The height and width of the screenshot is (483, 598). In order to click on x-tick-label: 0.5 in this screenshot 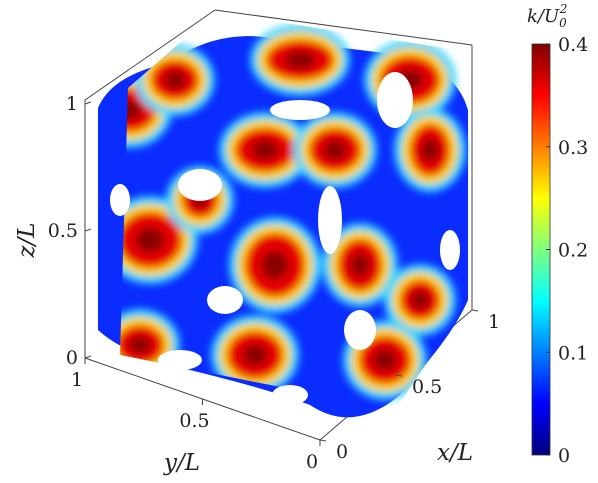, I will do `click(427, 387)`.